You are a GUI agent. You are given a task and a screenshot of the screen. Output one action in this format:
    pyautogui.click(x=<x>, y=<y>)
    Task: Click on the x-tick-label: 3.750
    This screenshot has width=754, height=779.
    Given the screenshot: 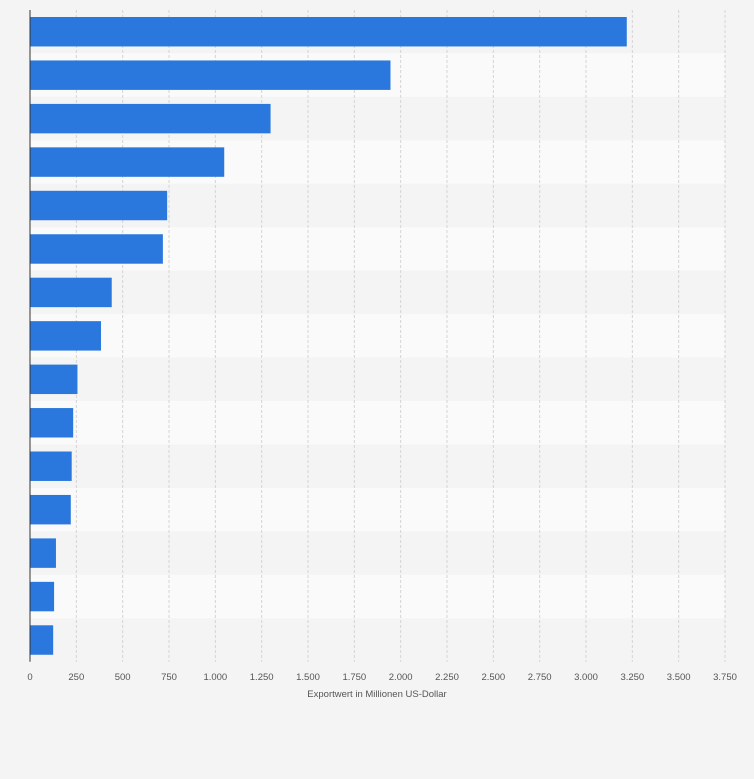 What is the action you would take?
    pyautogui.click(x=725, y=677)
    